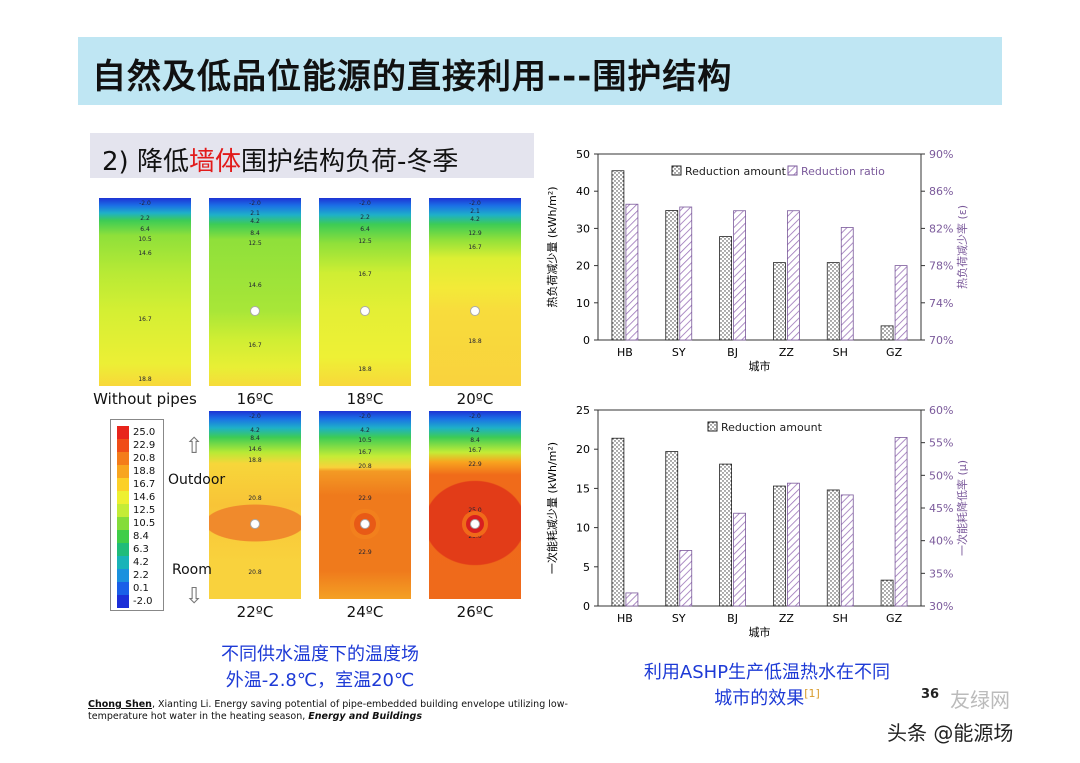 This screenshot has height=763, width=1080. I want to click on title-bar: 自然及低品位能源的直接利用---围护结构, so click(540, 71).